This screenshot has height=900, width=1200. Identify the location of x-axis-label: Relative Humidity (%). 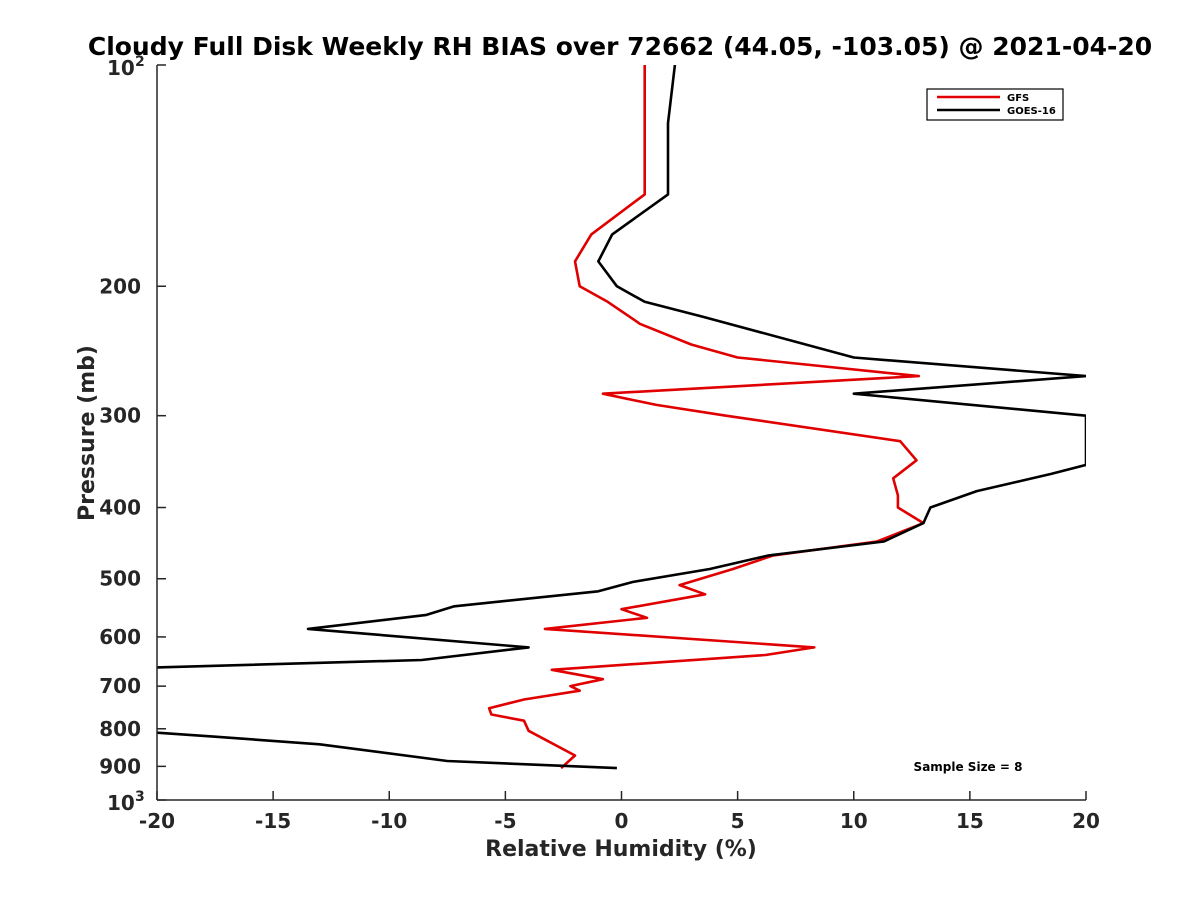
(621, 849).